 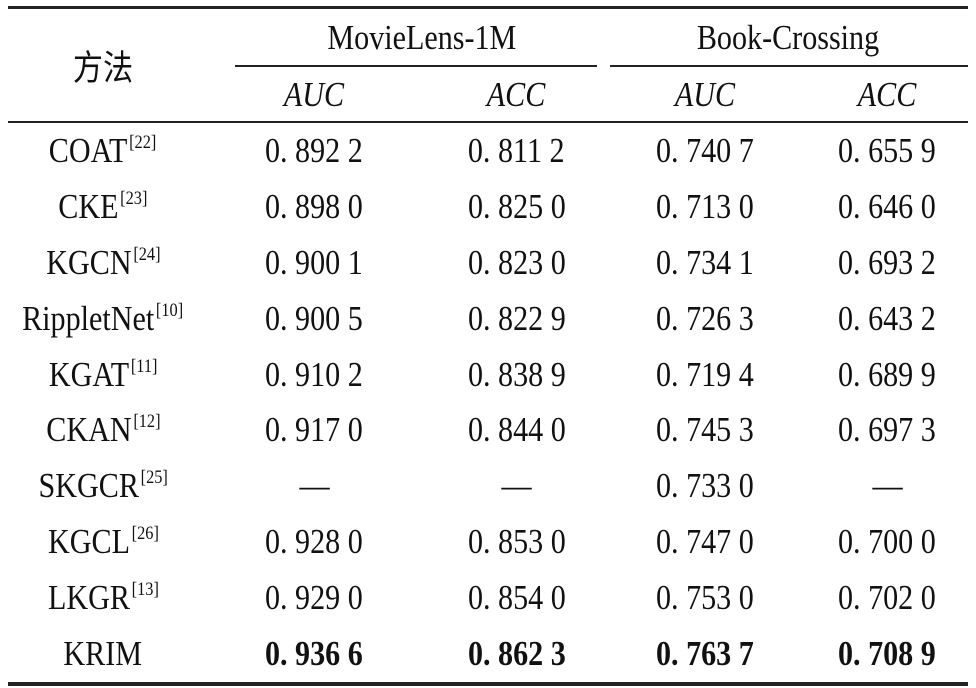 What do you see at coordinates (516, 206) in the screenshot?
I see `value: 0. 825 0` at bounding box center [516, 206].